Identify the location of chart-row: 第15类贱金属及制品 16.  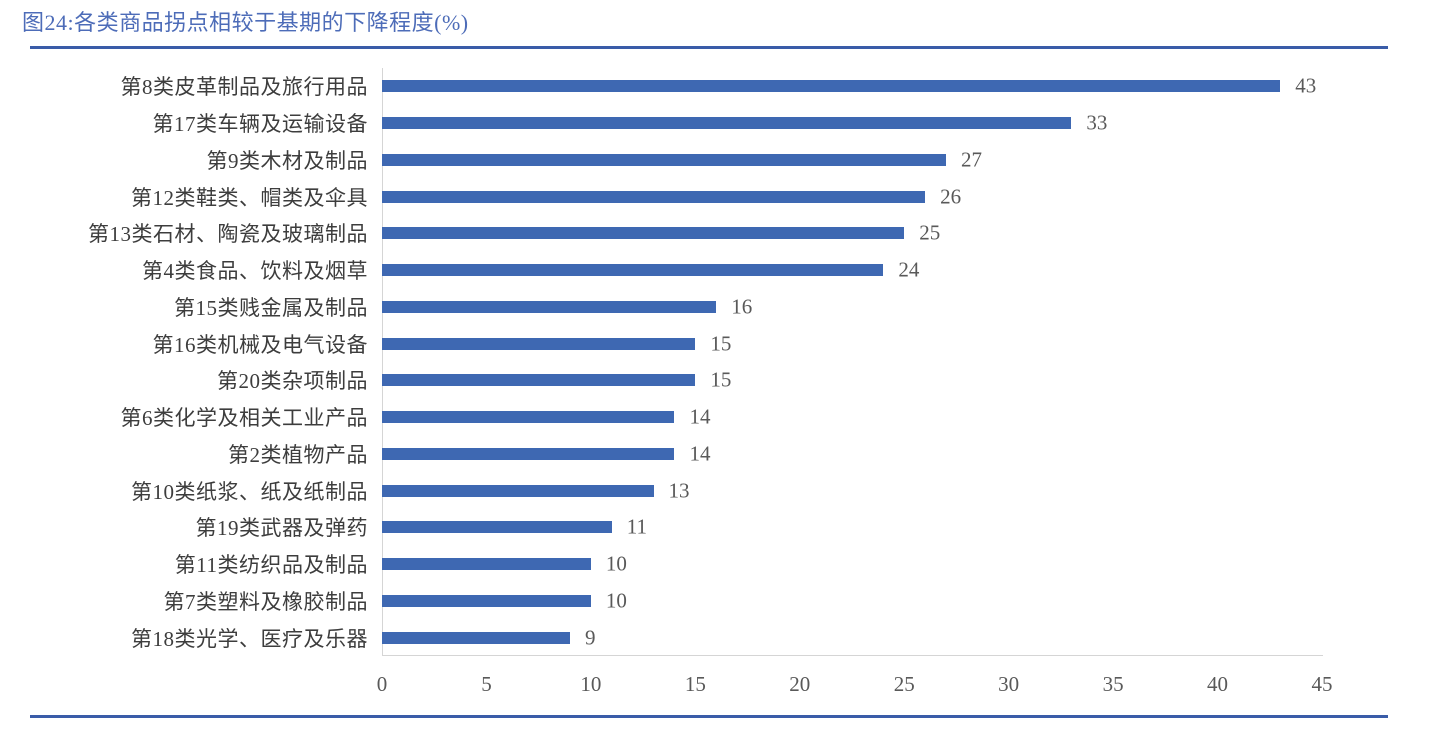
(719, 307).